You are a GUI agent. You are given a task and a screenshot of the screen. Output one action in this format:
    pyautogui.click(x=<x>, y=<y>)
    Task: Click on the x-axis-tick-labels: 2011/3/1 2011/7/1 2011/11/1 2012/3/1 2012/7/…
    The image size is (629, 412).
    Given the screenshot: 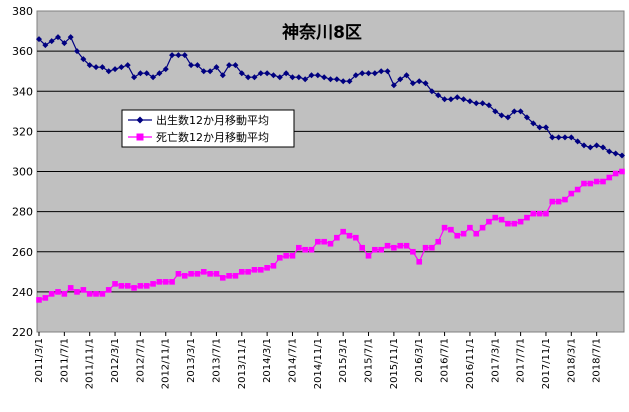 What is the action you would take?
    pyautogui.click(x=318, y=360)
    